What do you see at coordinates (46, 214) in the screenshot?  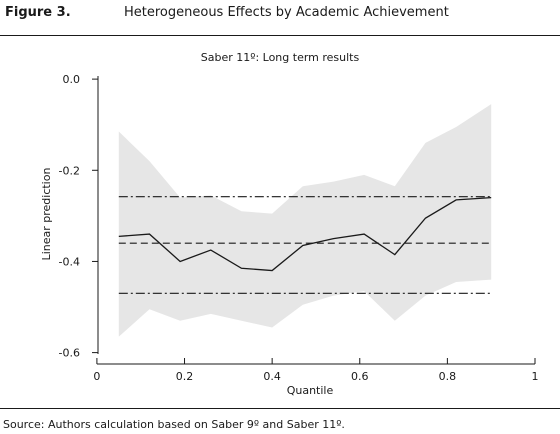 I see `y-axis-title: Linear prediction` at bounding box center [46, 214].